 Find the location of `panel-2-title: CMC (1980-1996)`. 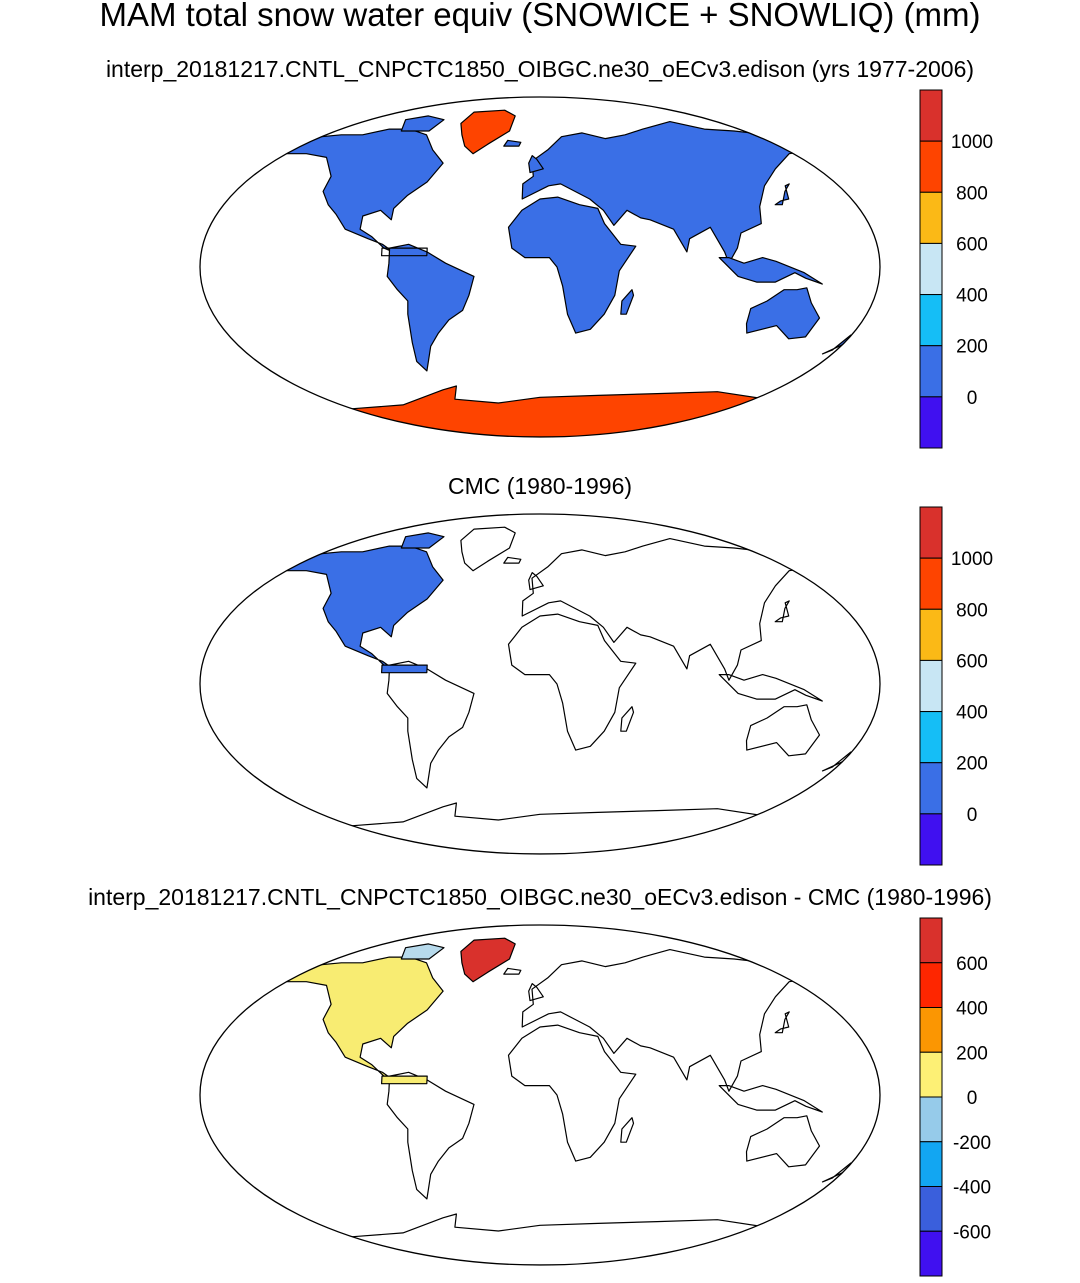

panel-2-title: CMC (1980-1996) is located at coordinates (540, 486).